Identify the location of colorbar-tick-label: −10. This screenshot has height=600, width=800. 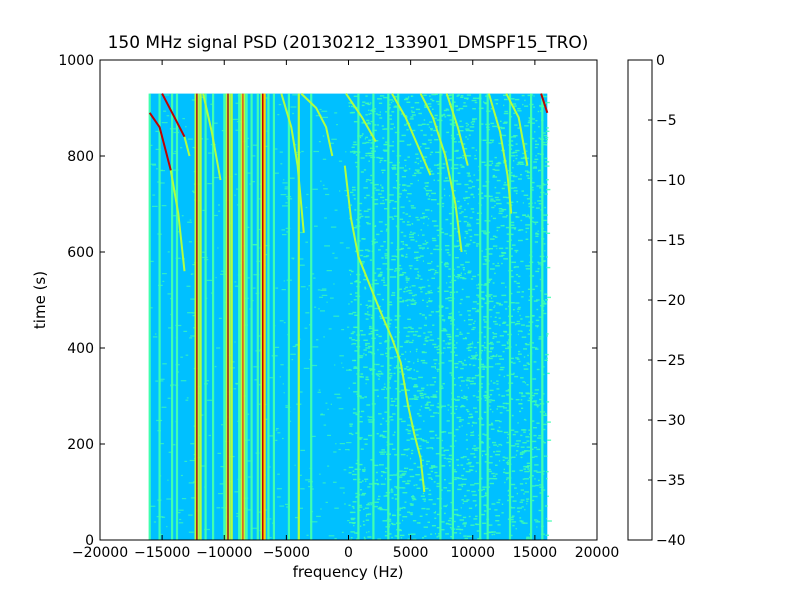
(671, 181).